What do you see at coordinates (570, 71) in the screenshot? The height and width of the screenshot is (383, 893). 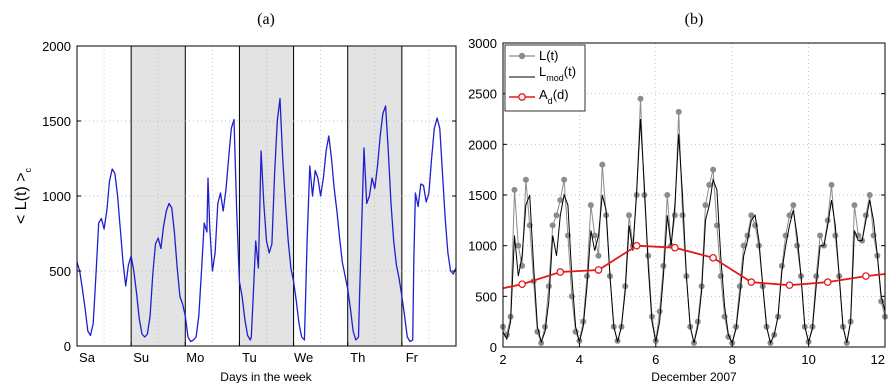 I see `legend-label-Lmod-suffix: (t)` at bounding box center [570, 71].